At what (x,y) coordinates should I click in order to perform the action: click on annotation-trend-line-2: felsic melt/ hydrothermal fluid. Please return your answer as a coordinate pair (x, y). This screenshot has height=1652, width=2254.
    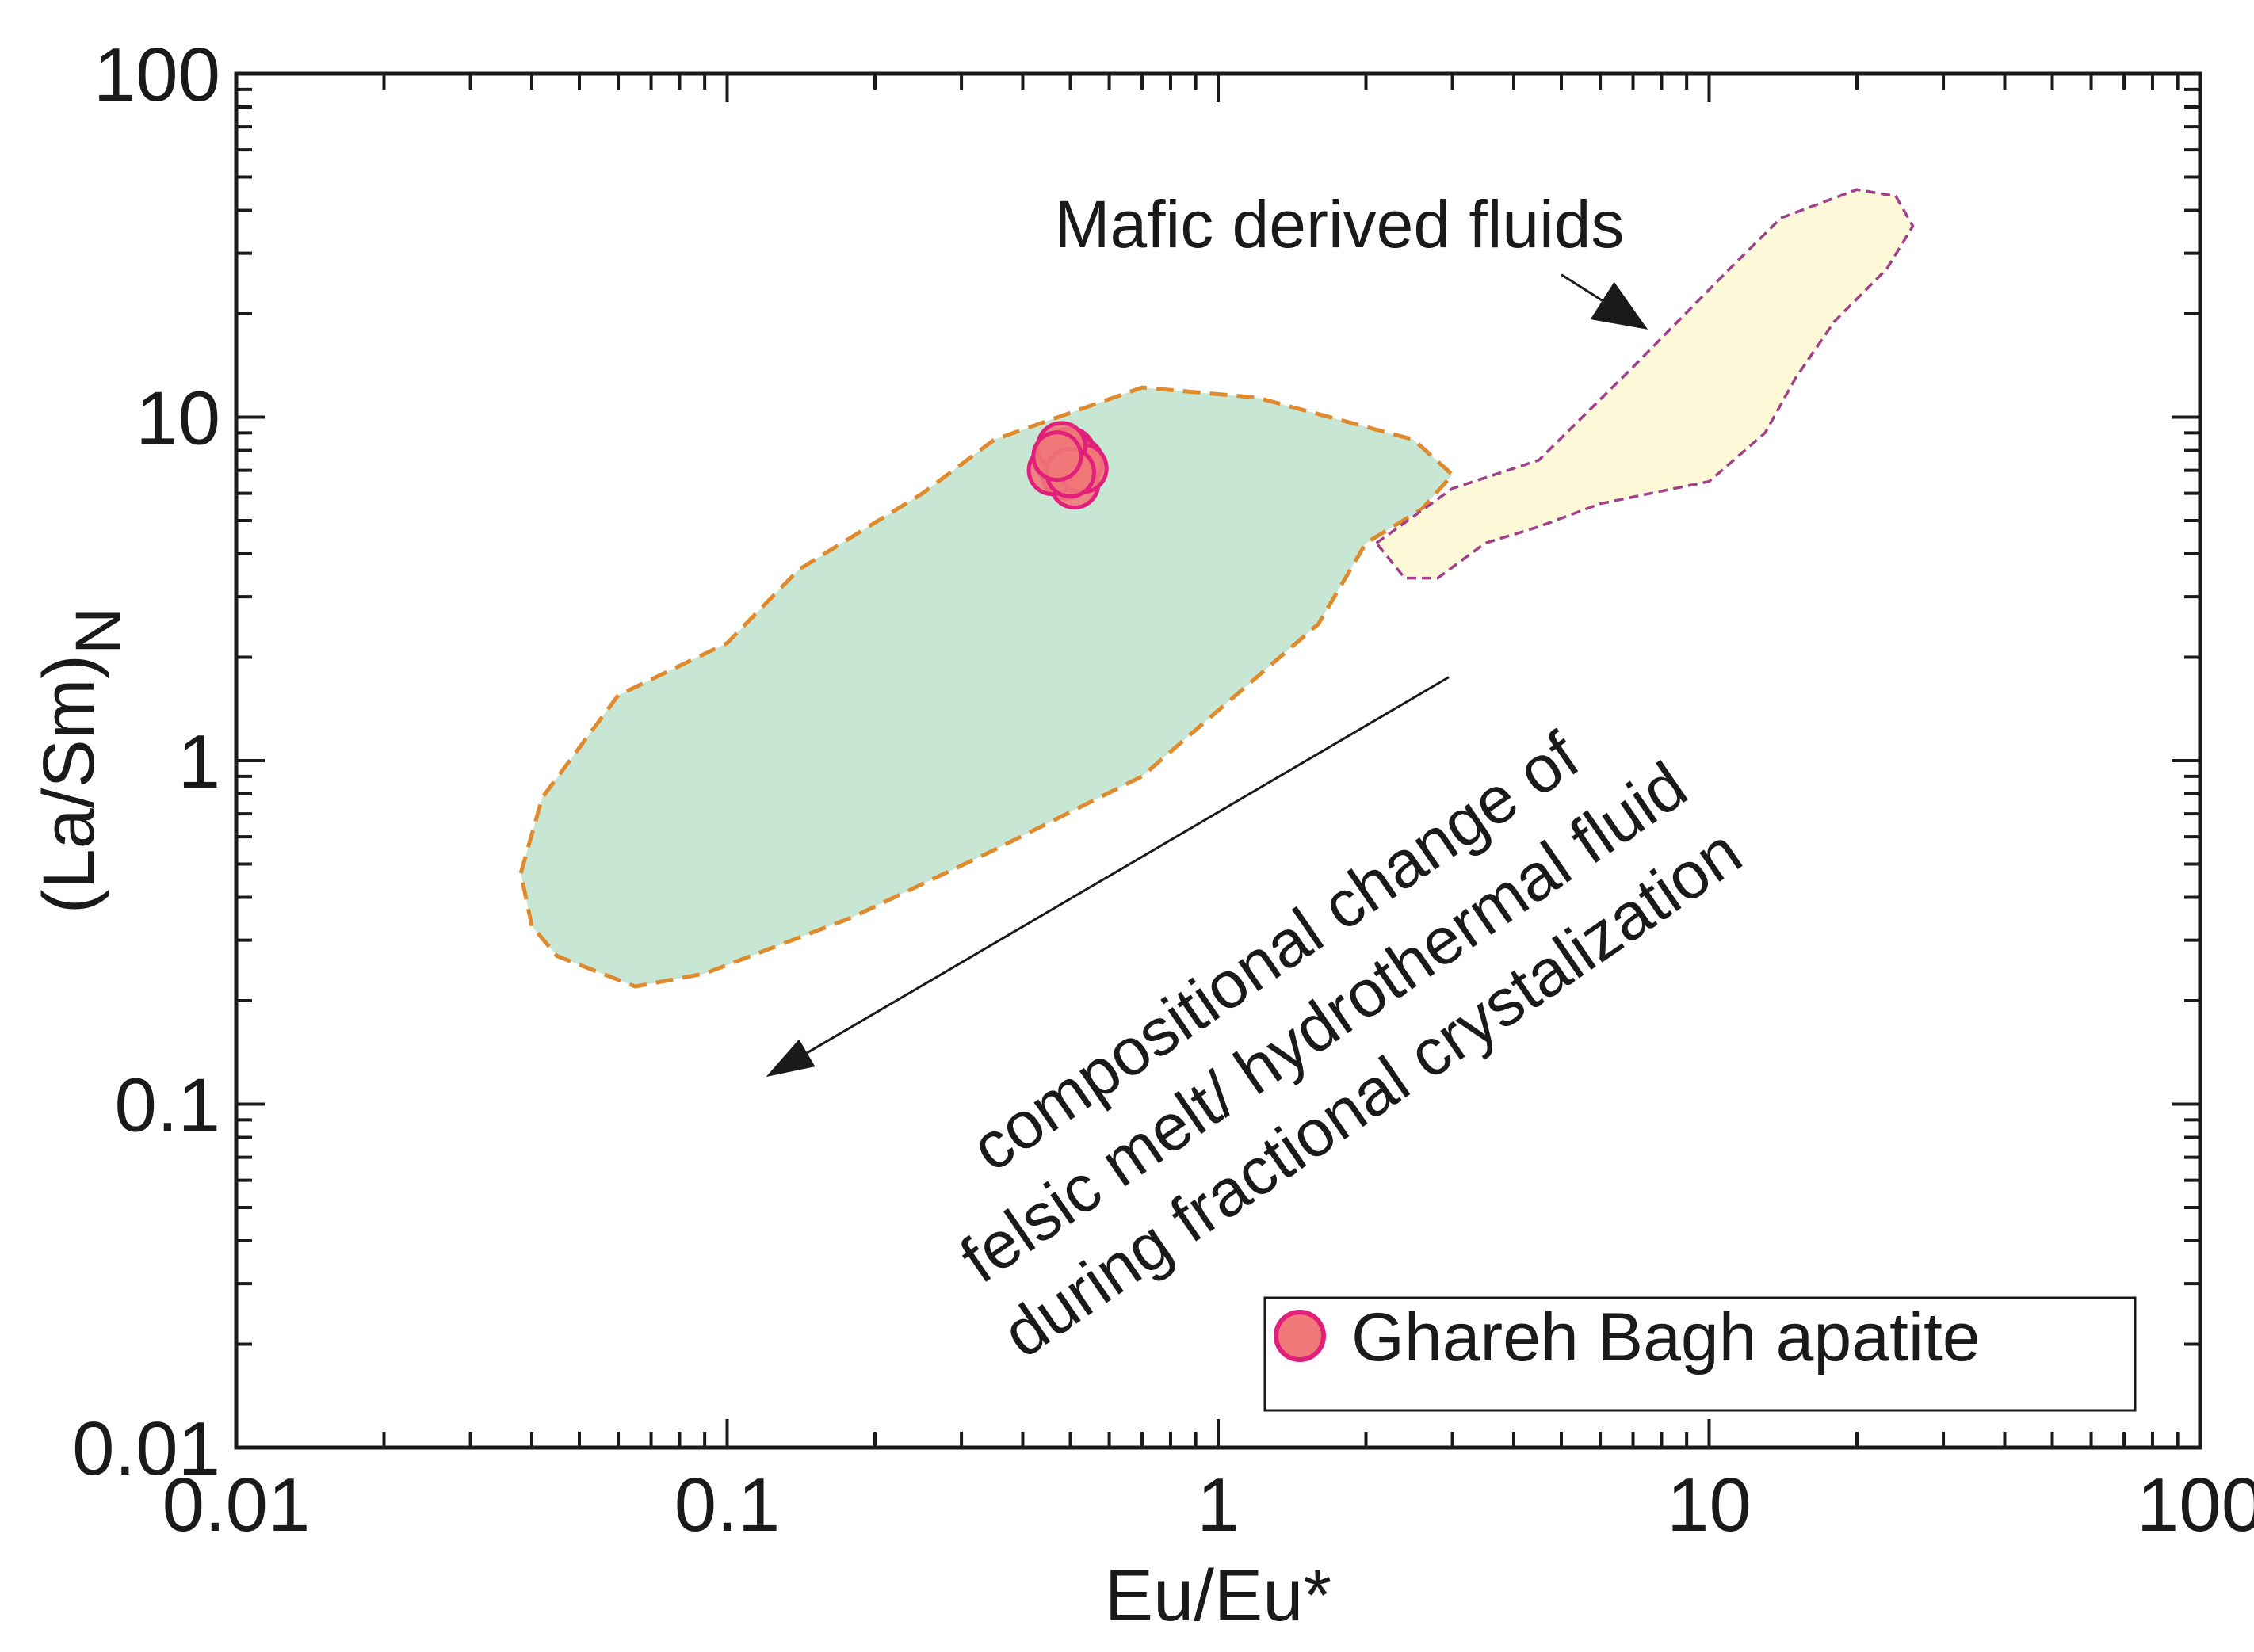
    Looking at the image, I should click on (1324, 1022).